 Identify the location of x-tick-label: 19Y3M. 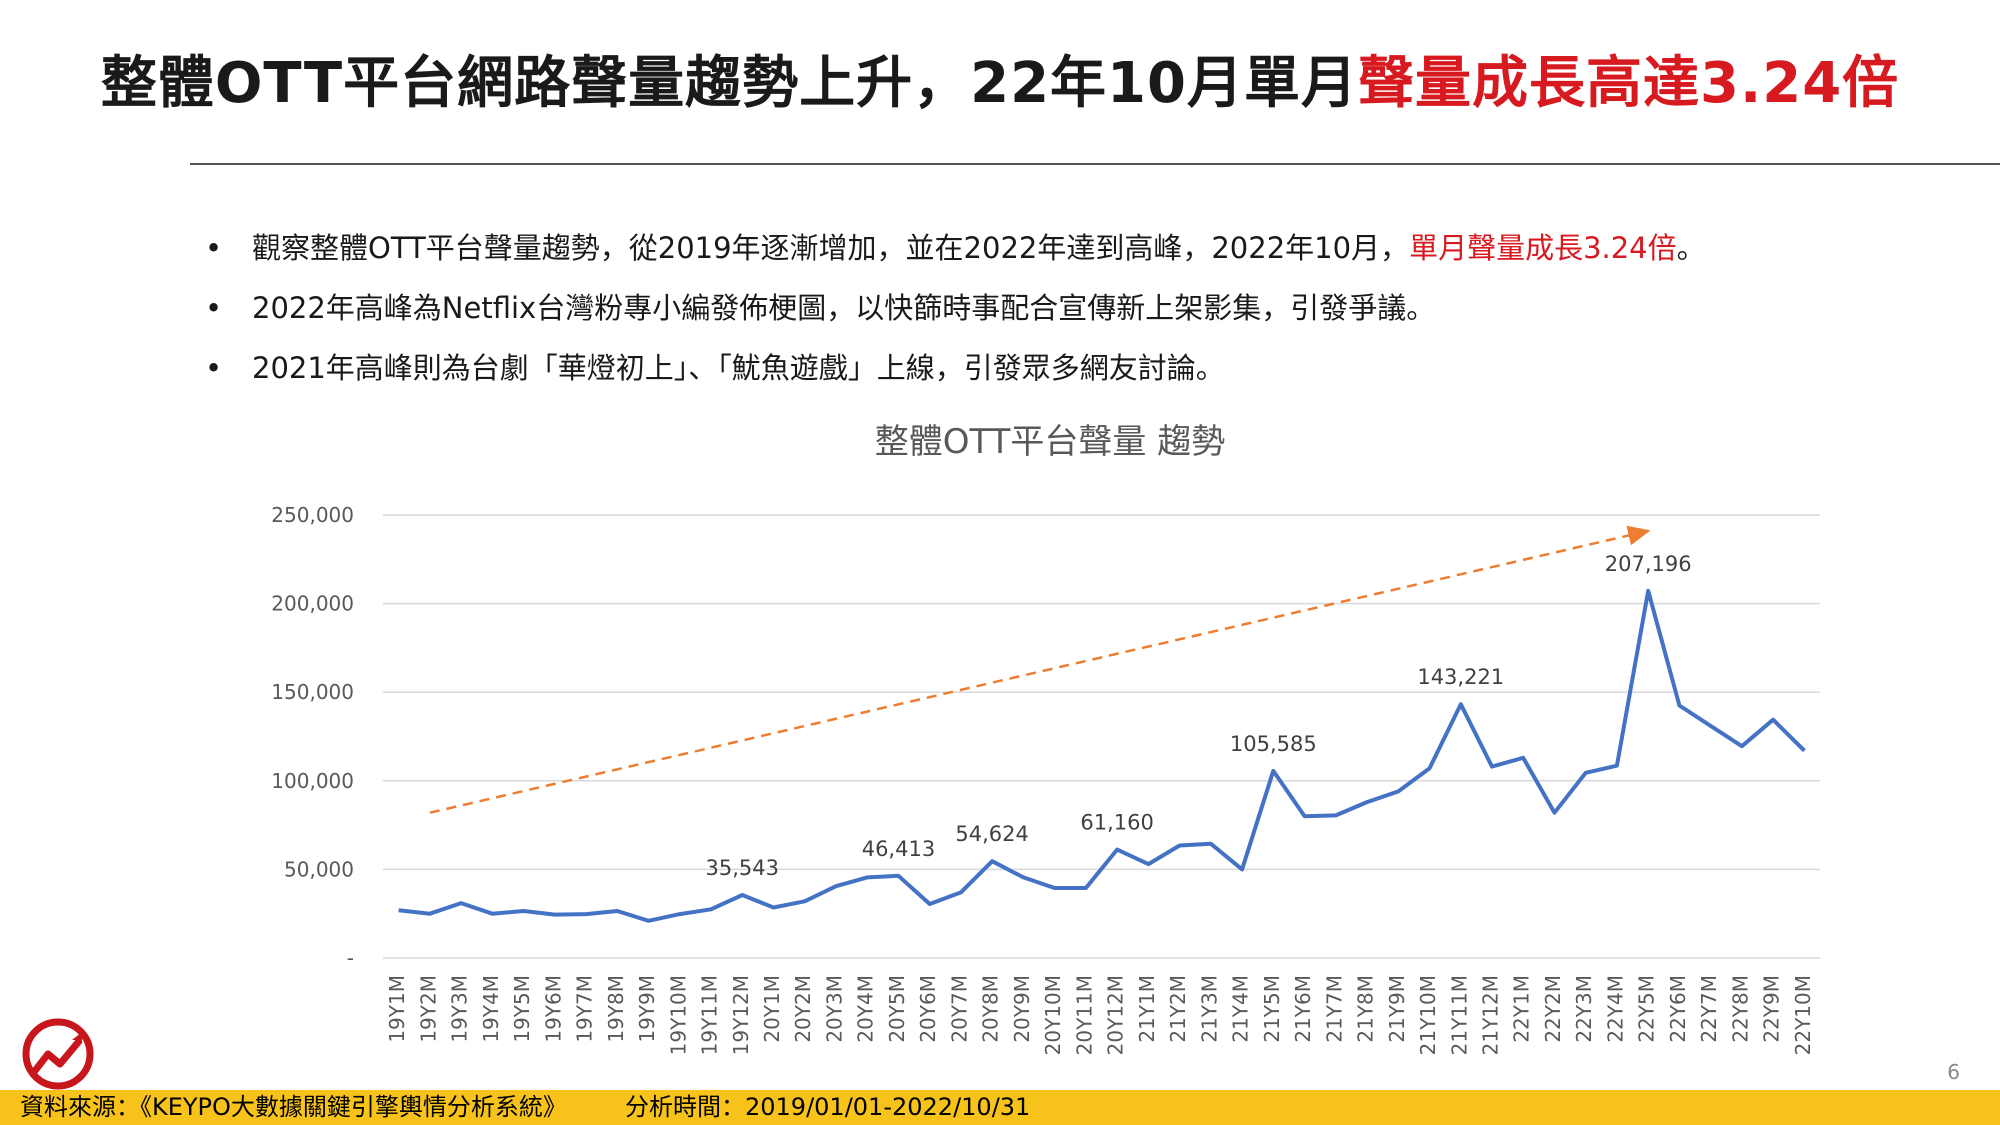
(460, 1009).